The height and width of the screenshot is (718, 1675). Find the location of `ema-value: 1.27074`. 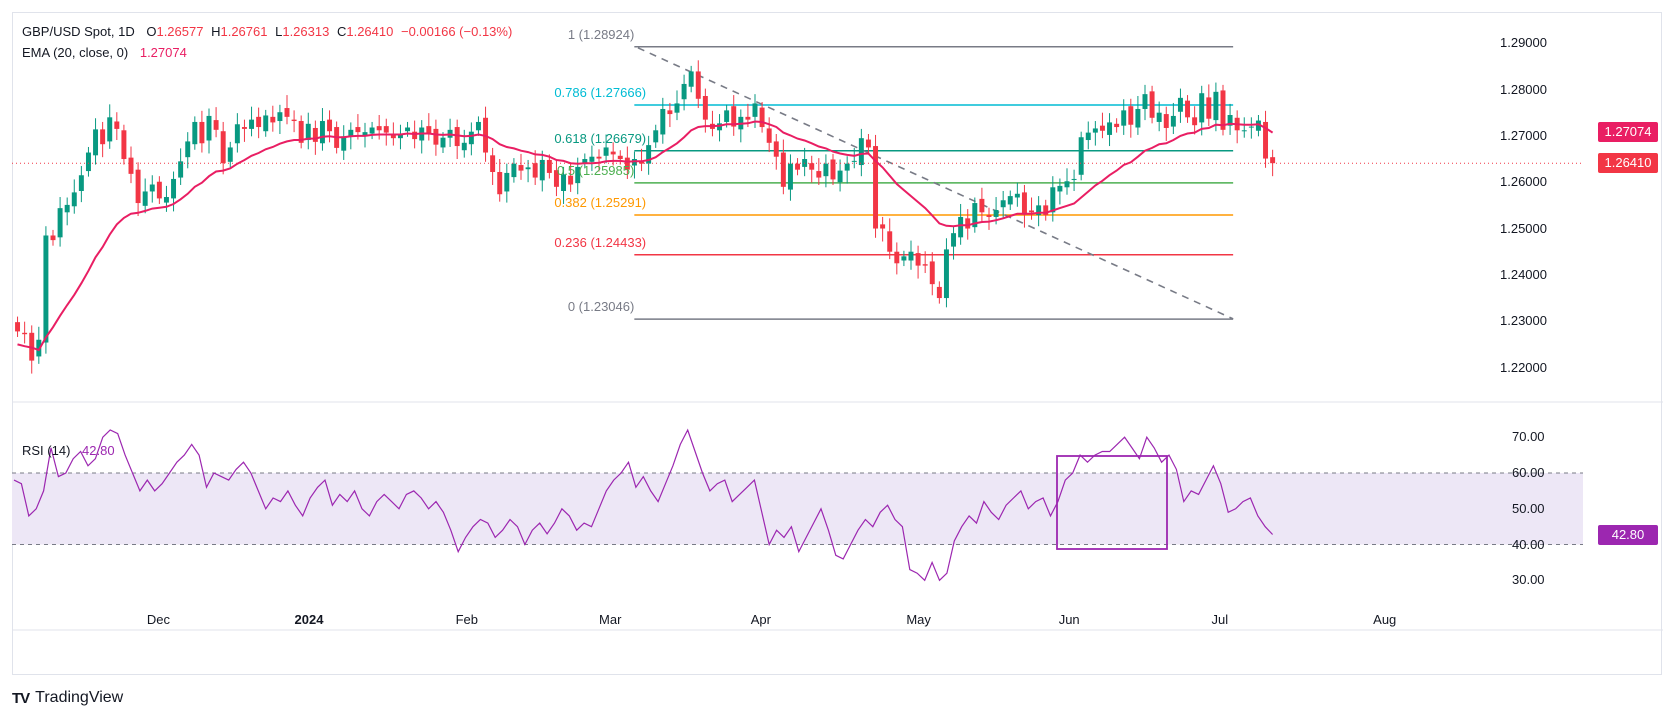

ema-value: 1.27074 is located at coordinates (163, 52).